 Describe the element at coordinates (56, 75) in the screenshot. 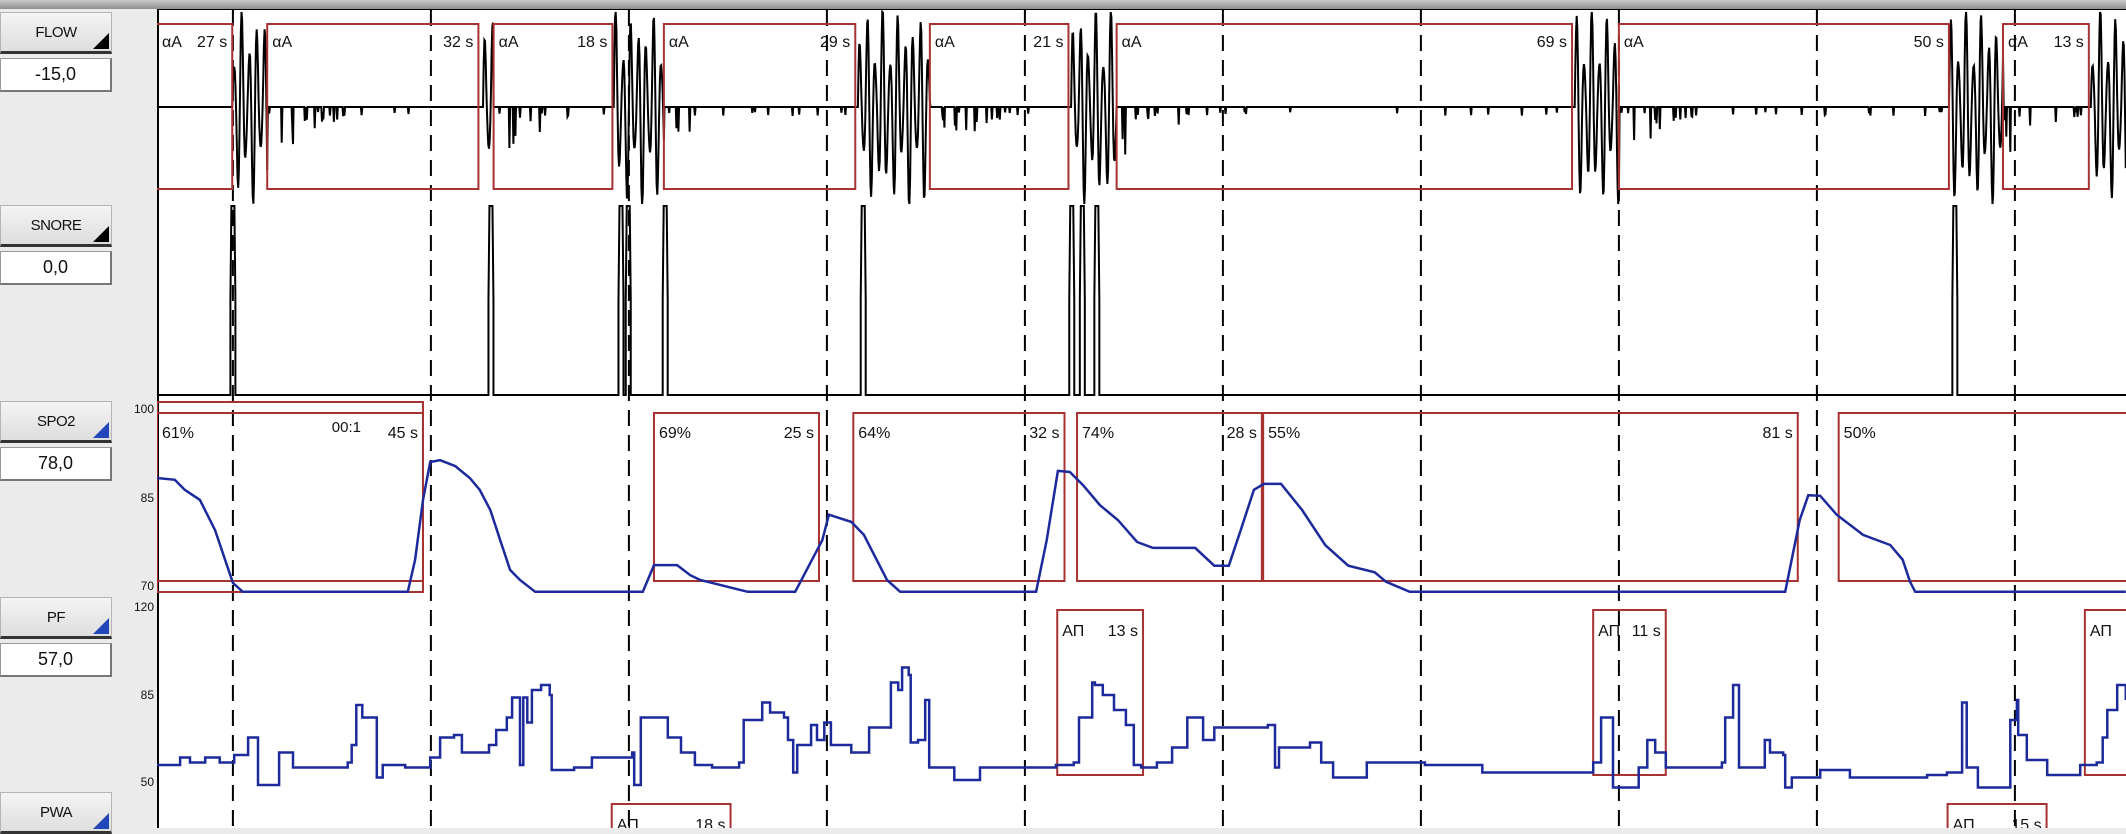

I see `channel-value-flow: -15,0` at that location.